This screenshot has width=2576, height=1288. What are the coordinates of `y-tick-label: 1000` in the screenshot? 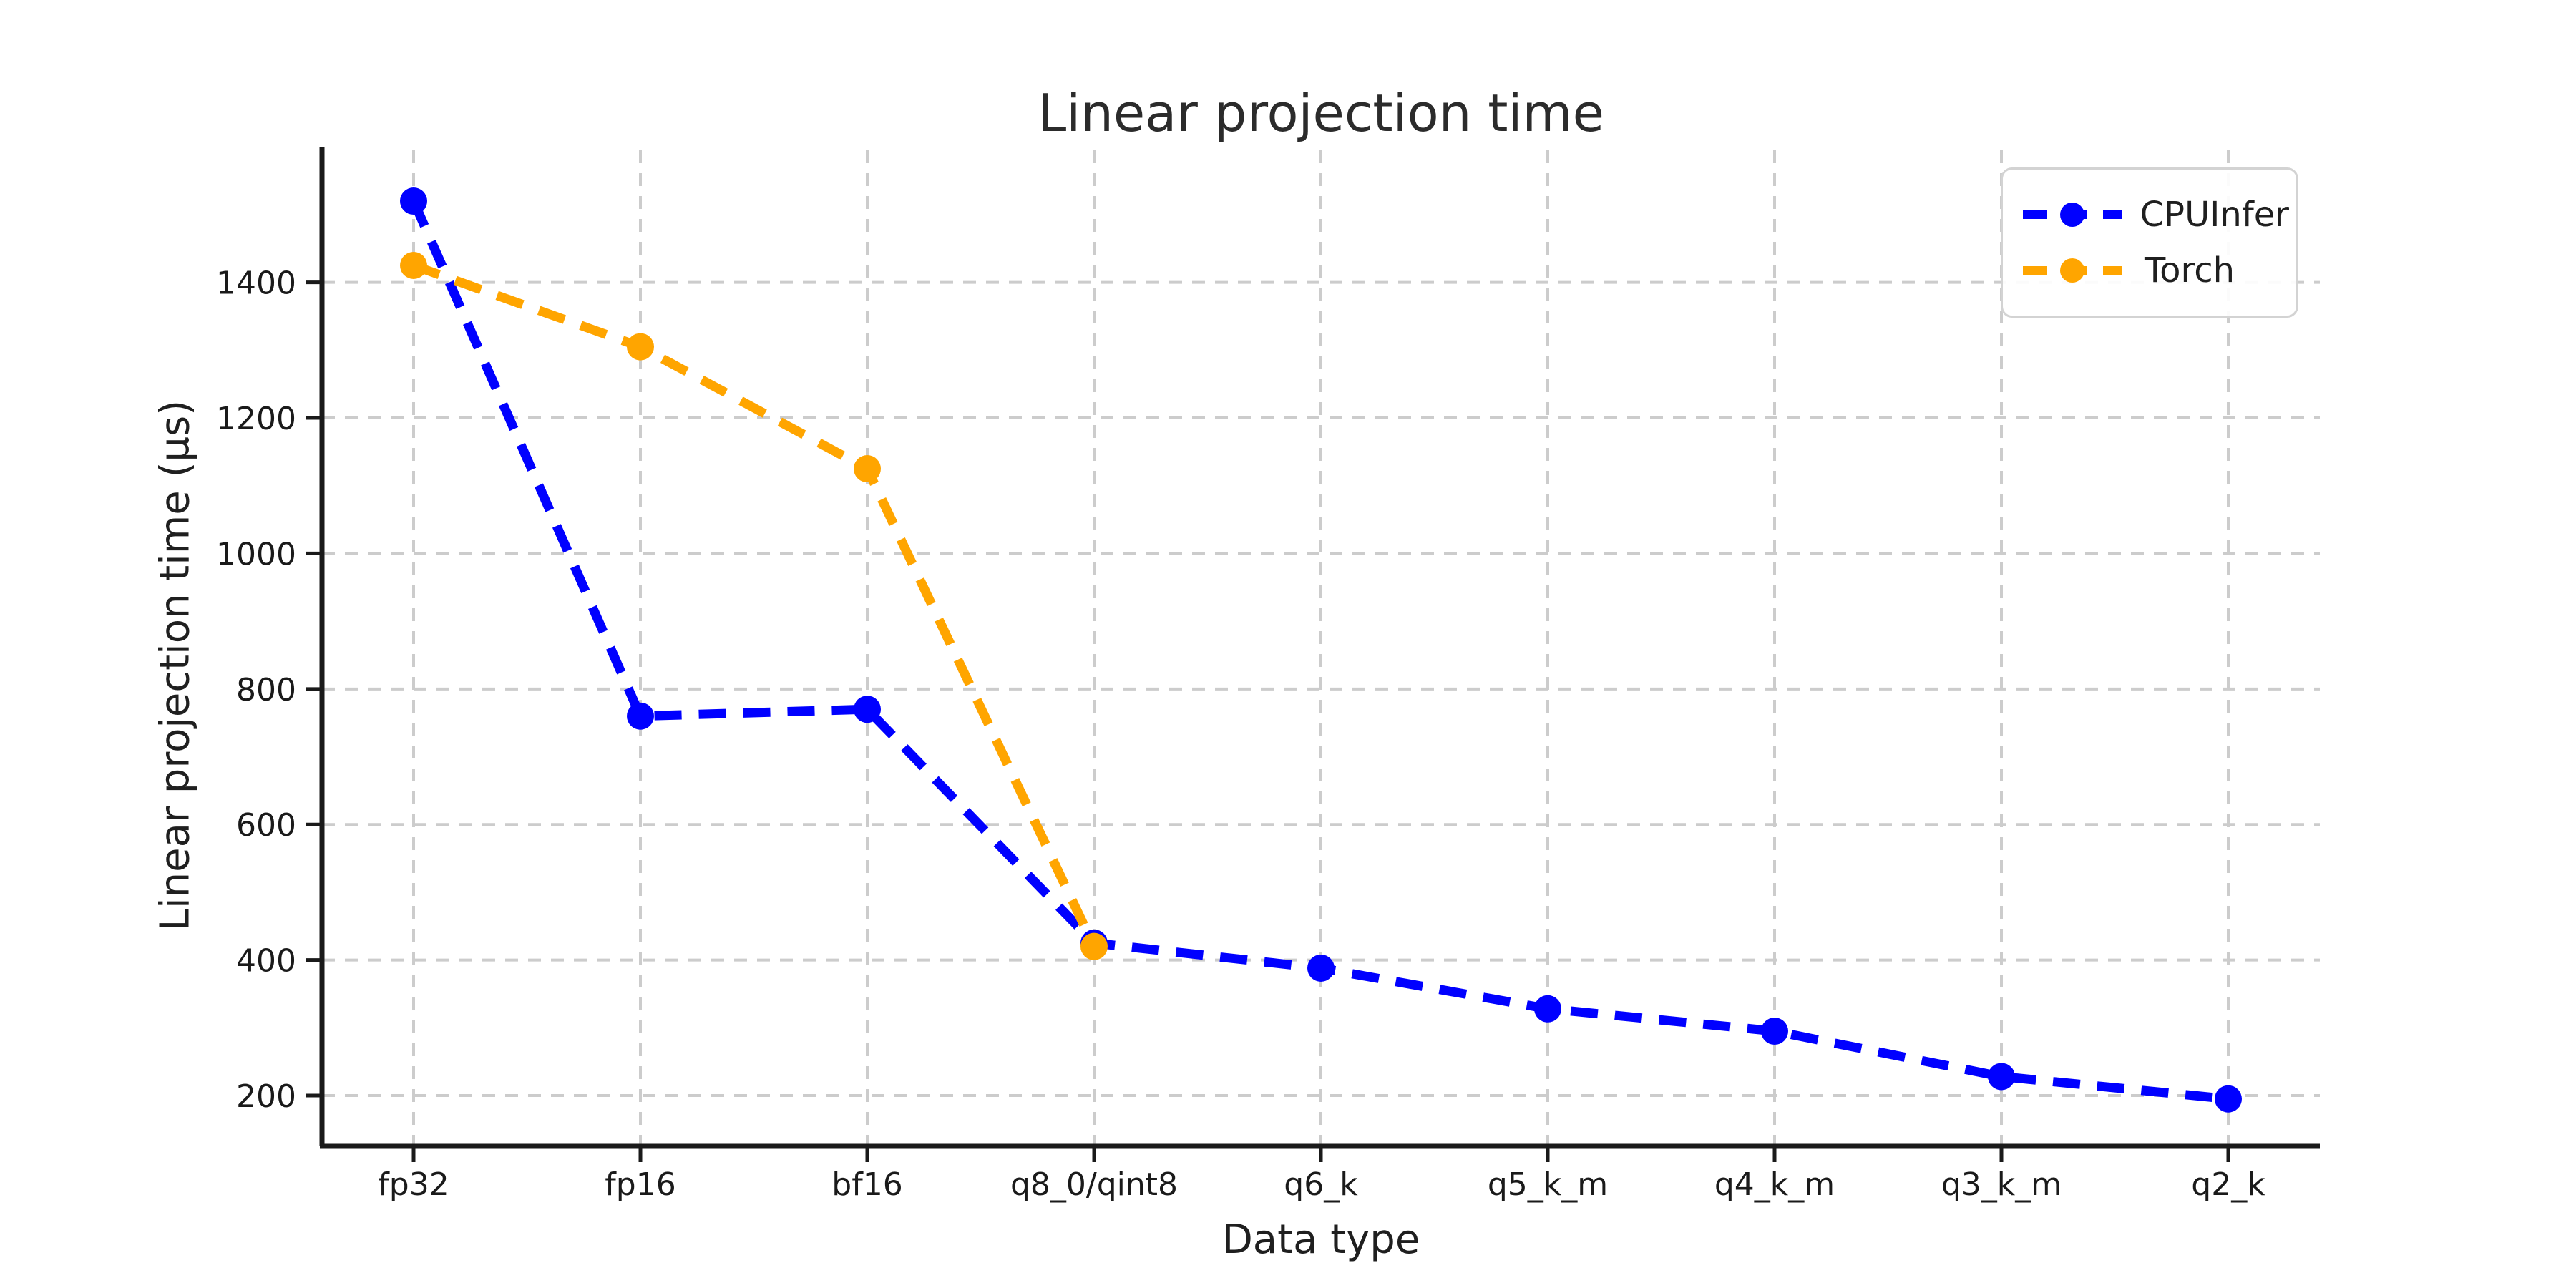 It's located at (256, 554).